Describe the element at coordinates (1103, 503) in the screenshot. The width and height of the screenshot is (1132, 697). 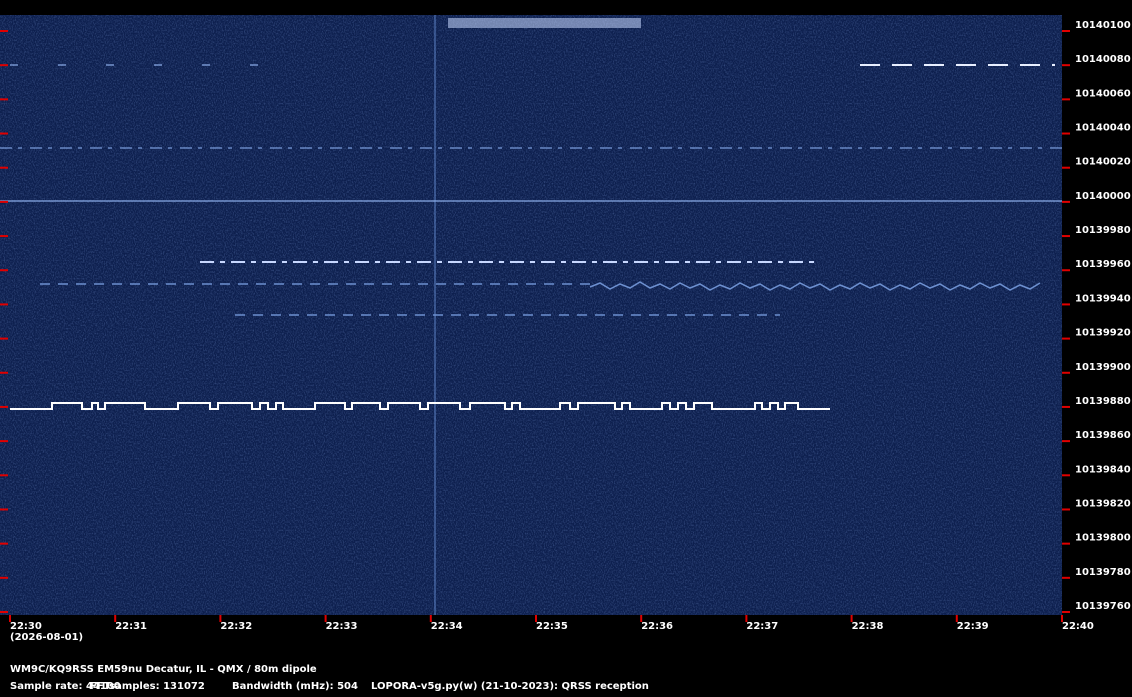
I see `y-tick-label: 10139820` at that location.